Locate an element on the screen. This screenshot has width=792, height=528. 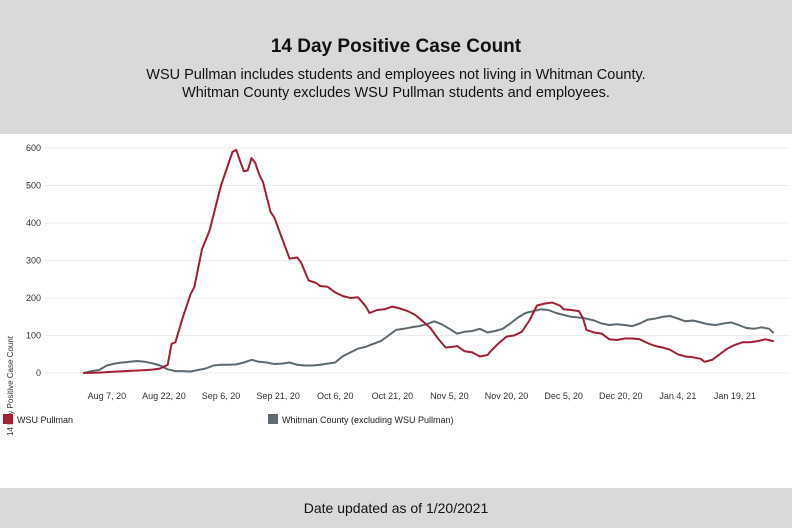
x-tick-label: Aug 22, 20 is located at coordinates (164, 396).